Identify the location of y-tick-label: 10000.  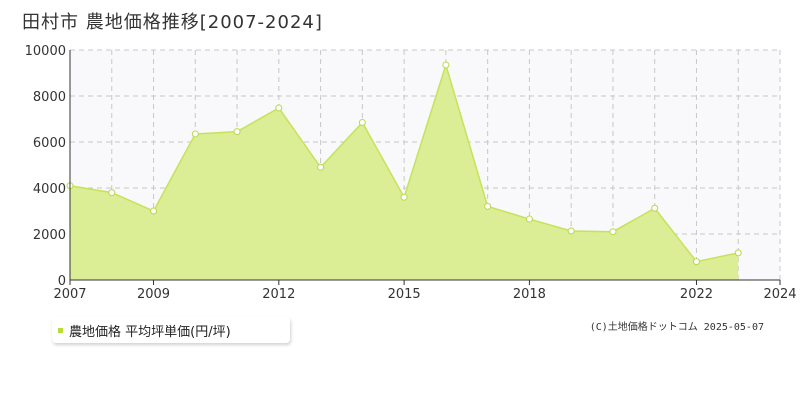
(45, 51).